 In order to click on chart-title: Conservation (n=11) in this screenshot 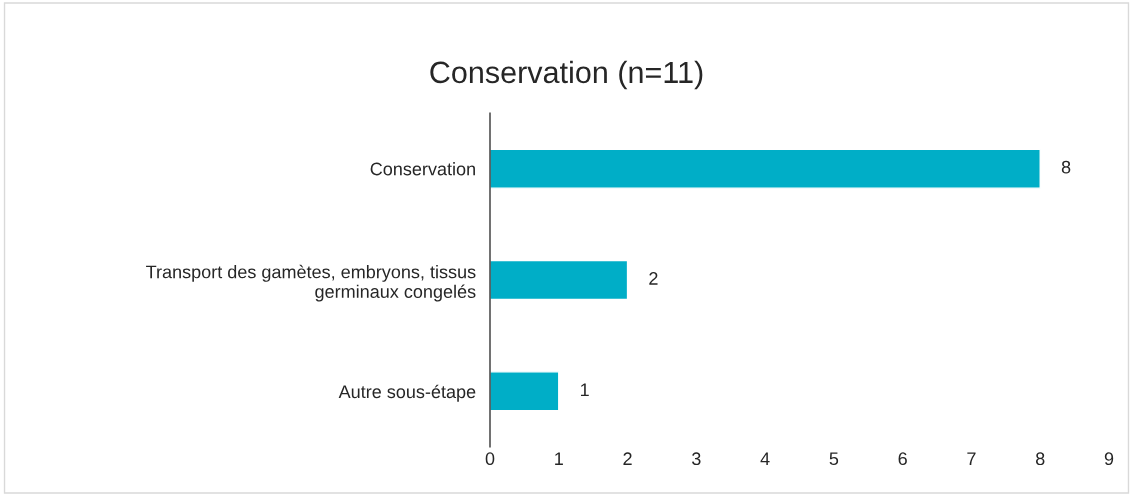, I will do `click(566, 75)`.